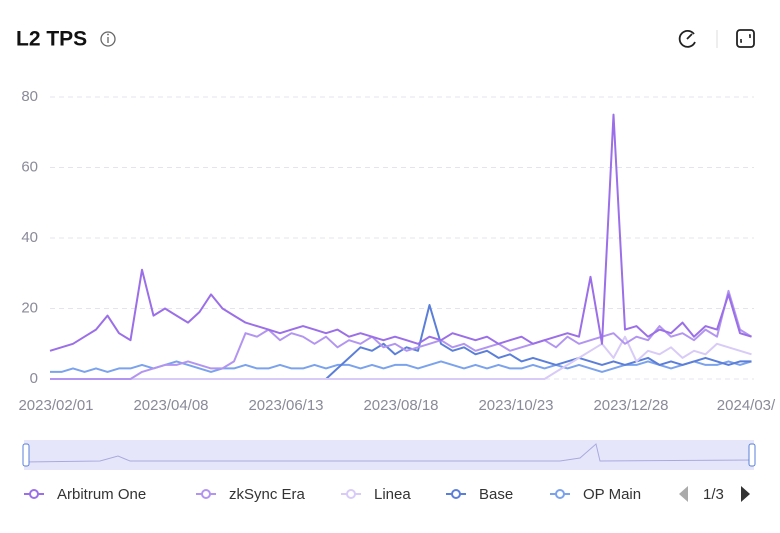 The width and height of the screenshot is (780, 533). I want to click on legend-label: Base, so click(496, 494).